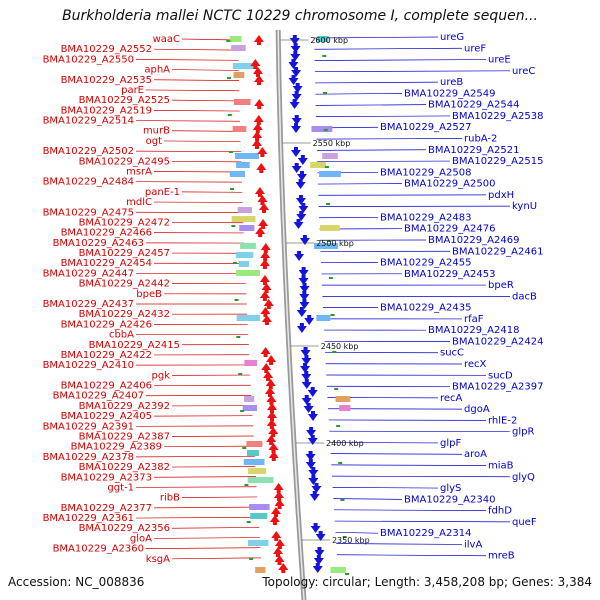 Image resolution: width=600 pixels, height=600 pixels. Describe the element at coordinates (497, 116) in the screenshot. I see `right-gene-label: BMA10229_A2538` at that location.